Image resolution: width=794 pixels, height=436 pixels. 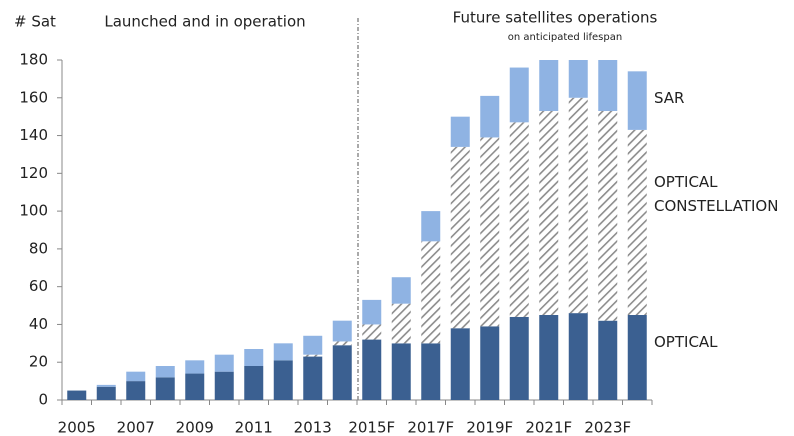 What do you see at coordinates (43, 400) in the screenshot?
I see `y-tick-label: 0` at bounding box center [43, 400].